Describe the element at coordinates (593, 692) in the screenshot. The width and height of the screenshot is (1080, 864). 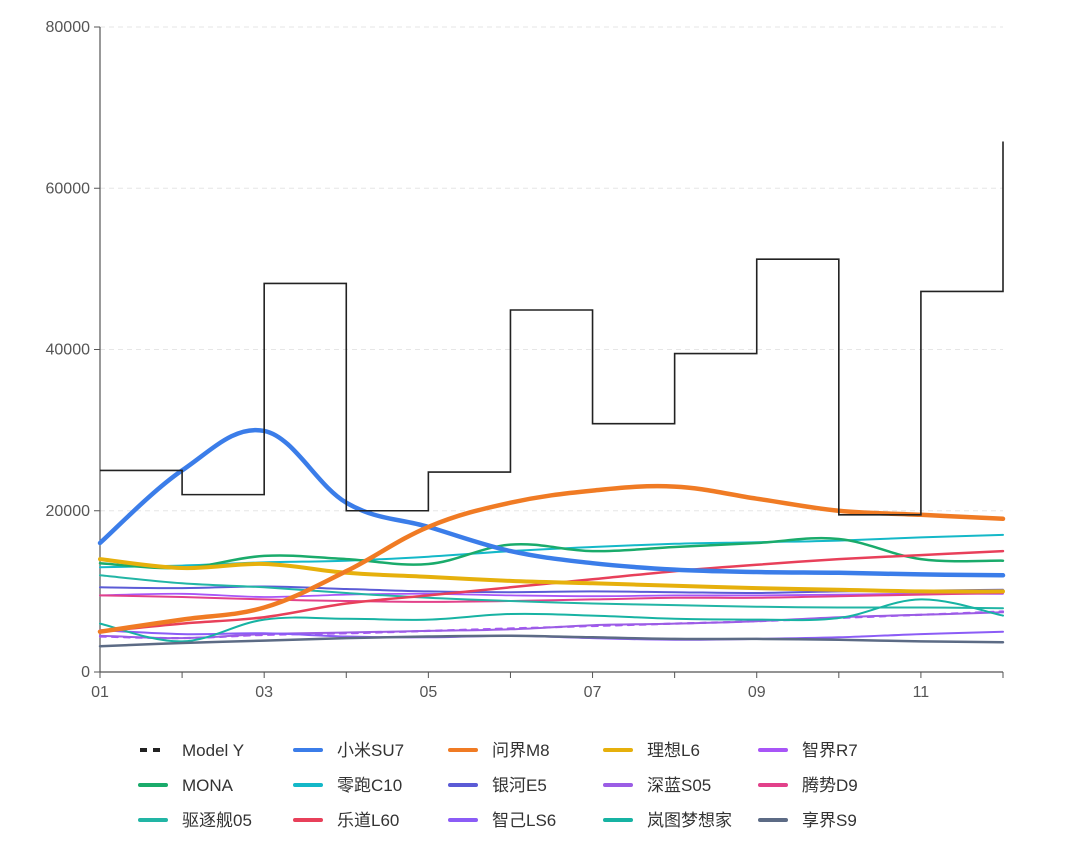
I see `x-tick-label: 07` at that location.